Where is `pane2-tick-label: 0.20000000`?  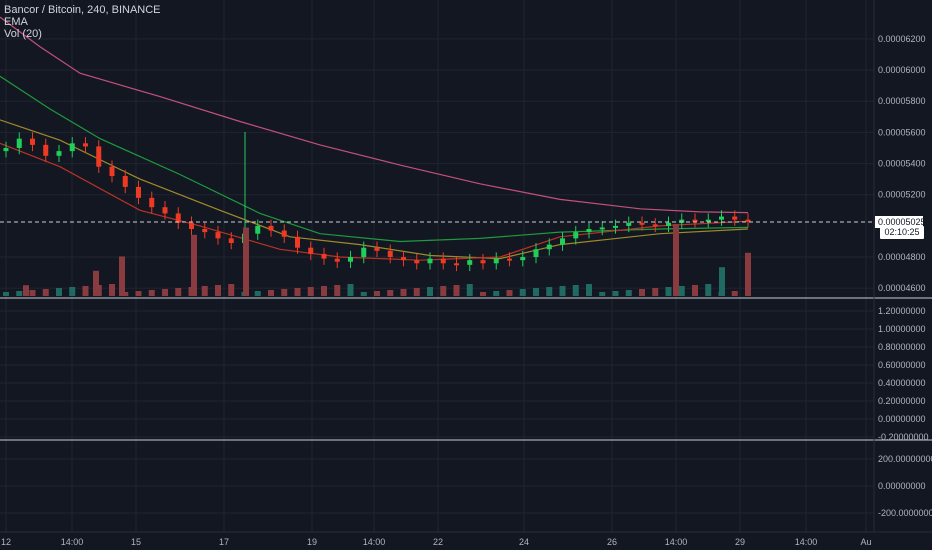 pane2-tick-label: 0.20000000 is located at coordinates (902, 401).